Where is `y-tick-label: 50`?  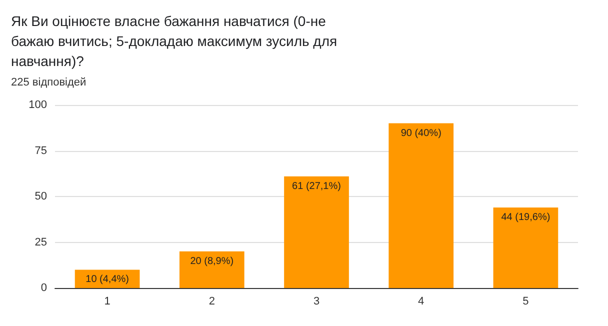 y-tick-label: 50 is located at coordinates (40, 196).